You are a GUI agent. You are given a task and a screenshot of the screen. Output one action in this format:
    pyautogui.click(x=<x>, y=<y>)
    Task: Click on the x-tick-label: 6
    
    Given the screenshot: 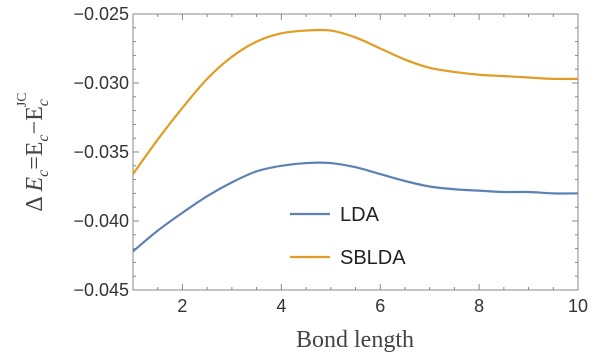 What is the action you would take?
    pyautogui.click(x=380, y=306)
    